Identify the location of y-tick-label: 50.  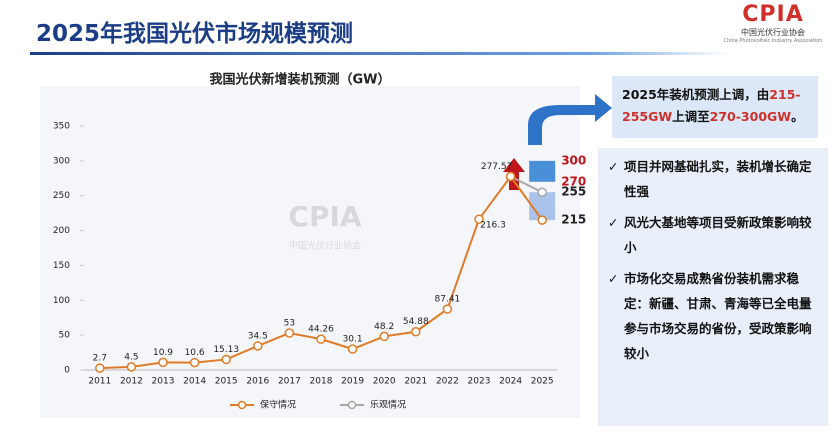
(65, 336).